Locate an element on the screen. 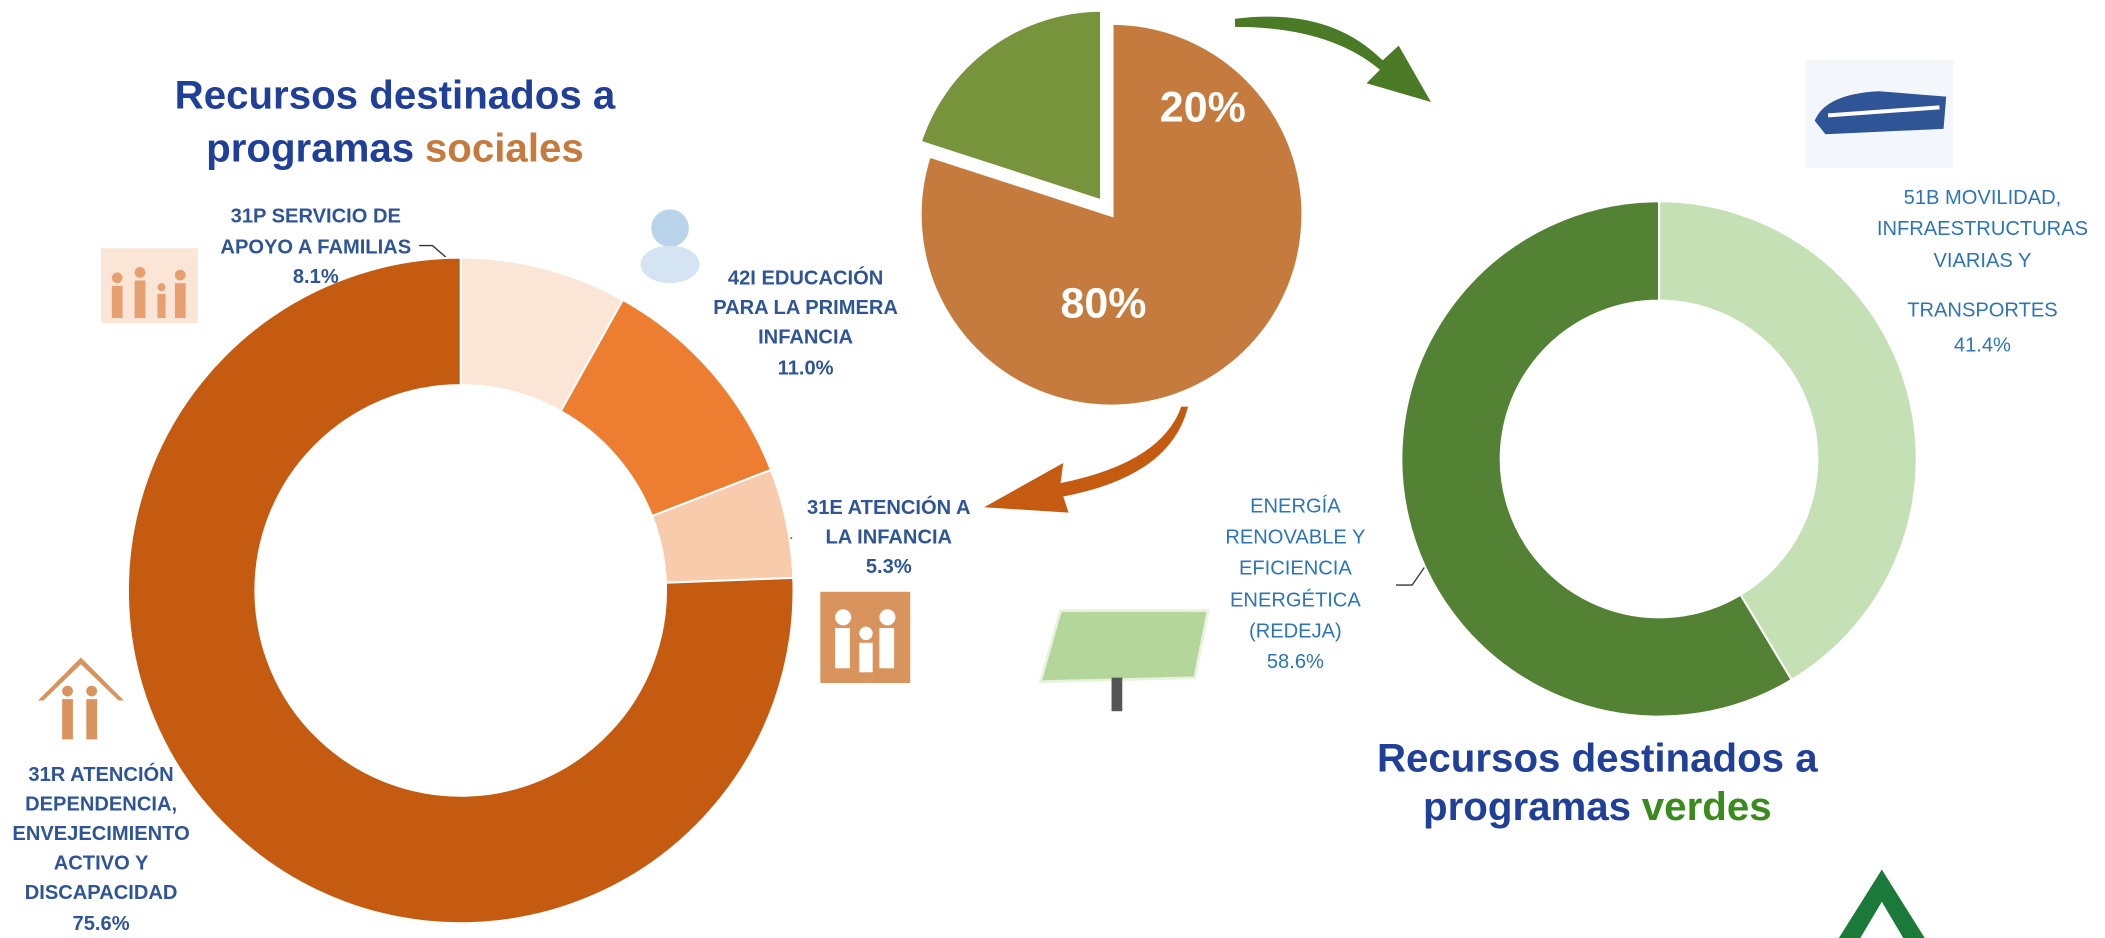 The width and height of the screenshot is (2105, 938). category-label: INFRAESTRUCTURAS is located at coordinates (1982, 229).